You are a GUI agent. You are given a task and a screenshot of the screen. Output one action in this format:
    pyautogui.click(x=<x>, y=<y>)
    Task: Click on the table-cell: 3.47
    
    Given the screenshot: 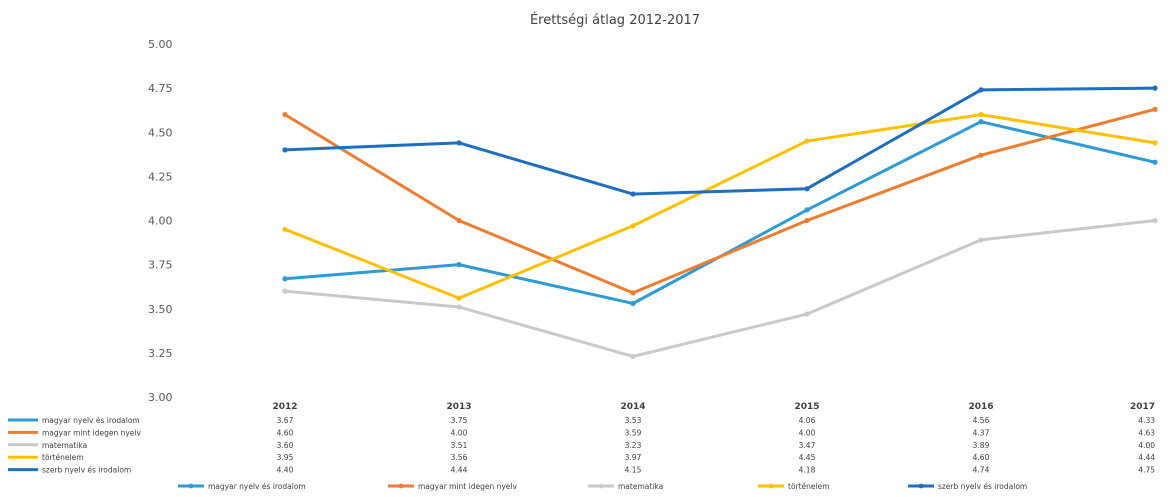 What is the action you would take?
    pyautogui.click(x=807, y=445)
    